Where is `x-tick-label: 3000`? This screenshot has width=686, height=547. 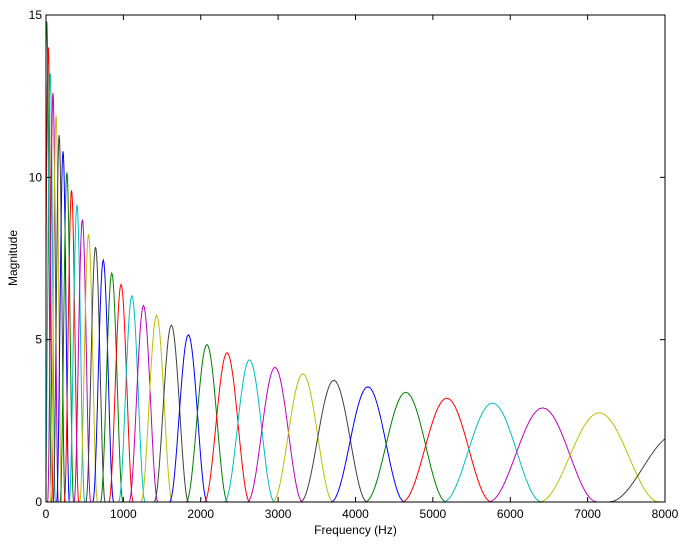 x-tick-label: 3000 is located at coordinates (278, 514).